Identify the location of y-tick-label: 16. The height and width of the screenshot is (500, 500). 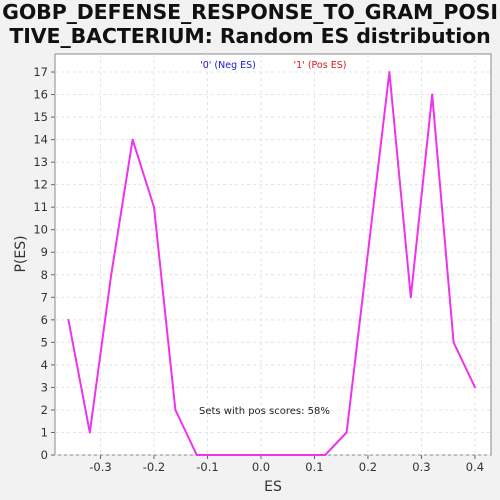
(40, 95).